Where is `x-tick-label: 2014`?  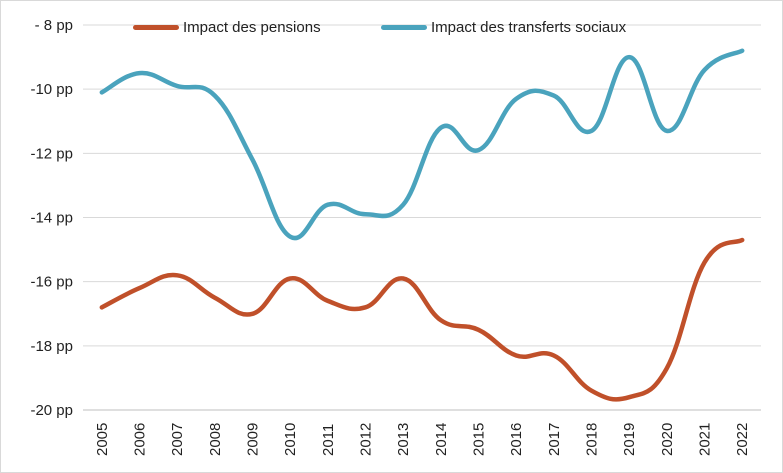 x-tick-label: 2014 is located at coordinates (441, 439).